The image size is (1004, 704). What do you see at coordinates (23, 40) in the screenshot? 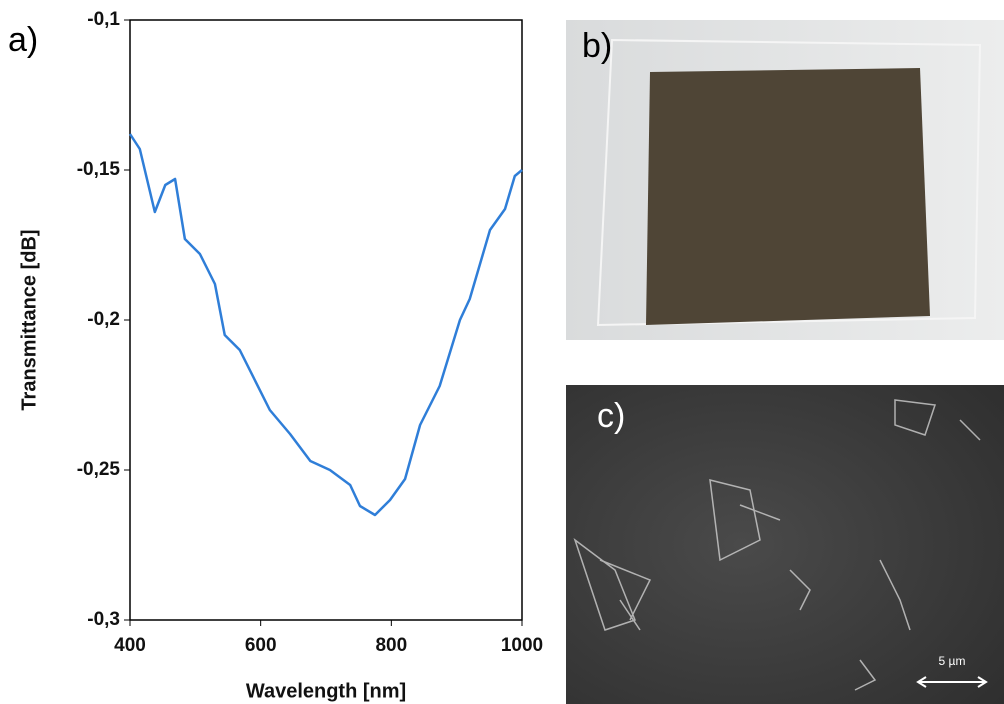
I see `panel-label: a)` at bounding box center [23, 40].